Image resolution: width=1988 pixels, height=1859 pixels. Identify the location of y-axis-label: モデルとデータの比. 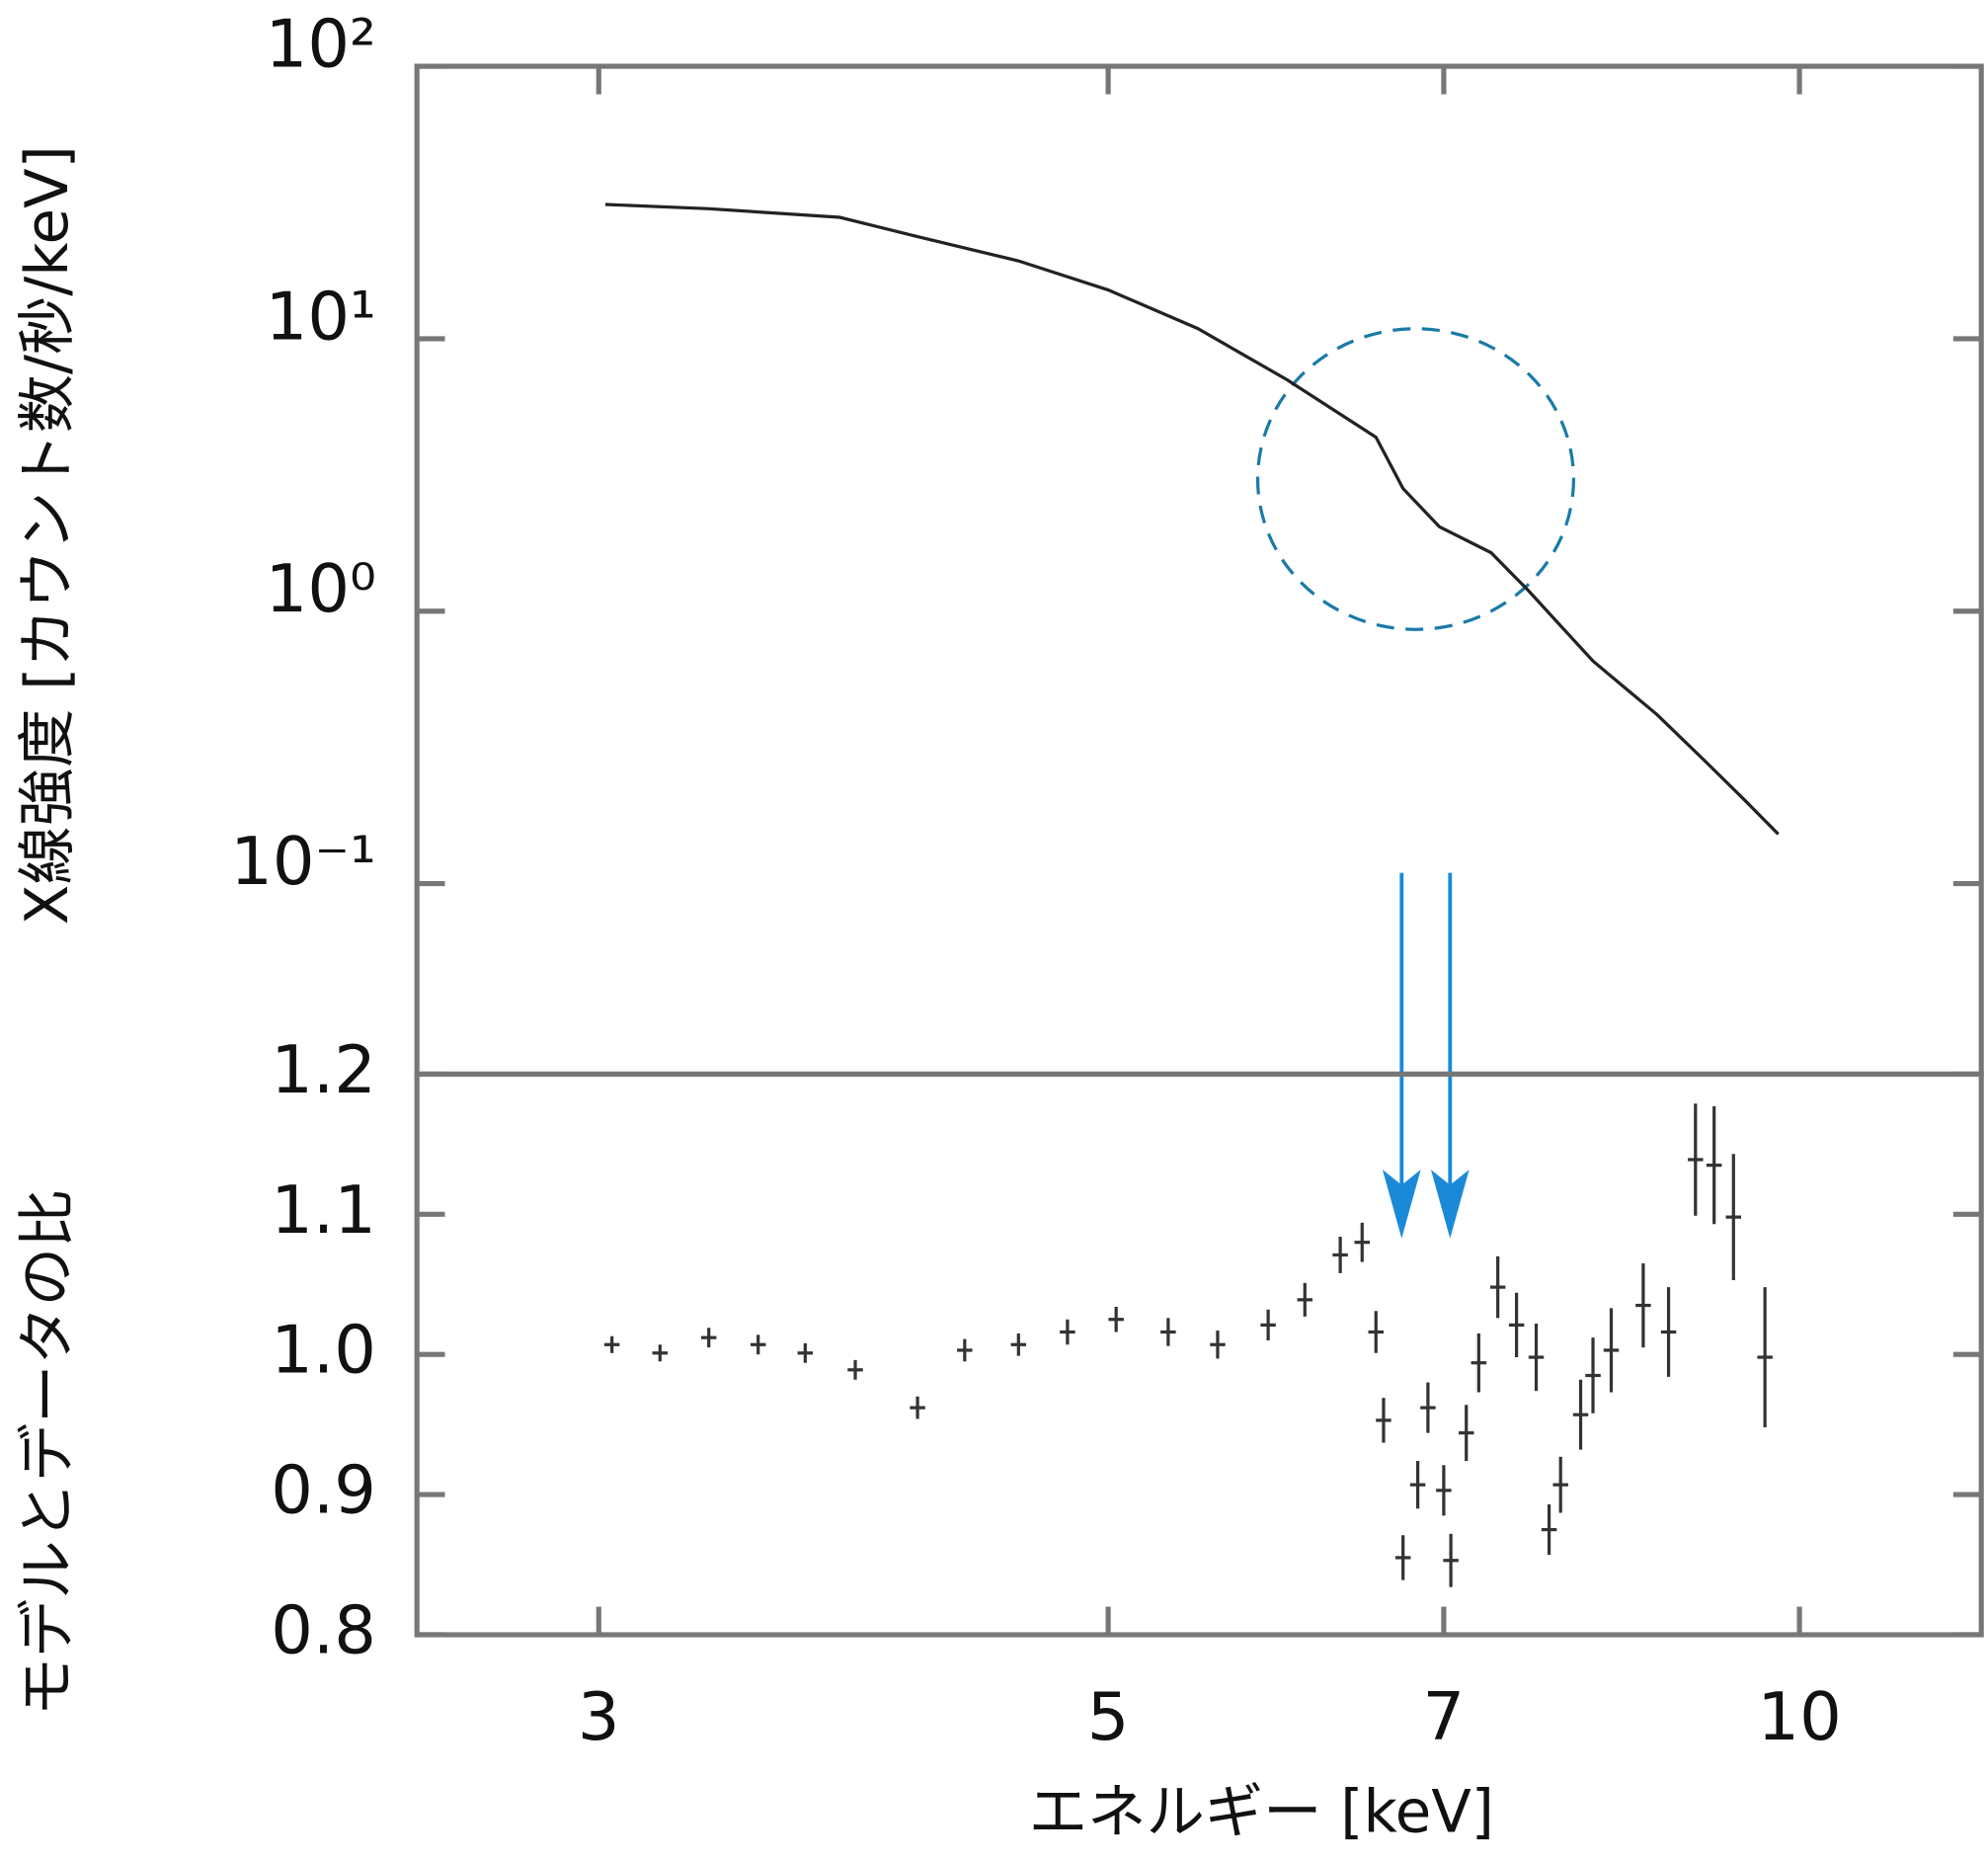
(47, 1453).